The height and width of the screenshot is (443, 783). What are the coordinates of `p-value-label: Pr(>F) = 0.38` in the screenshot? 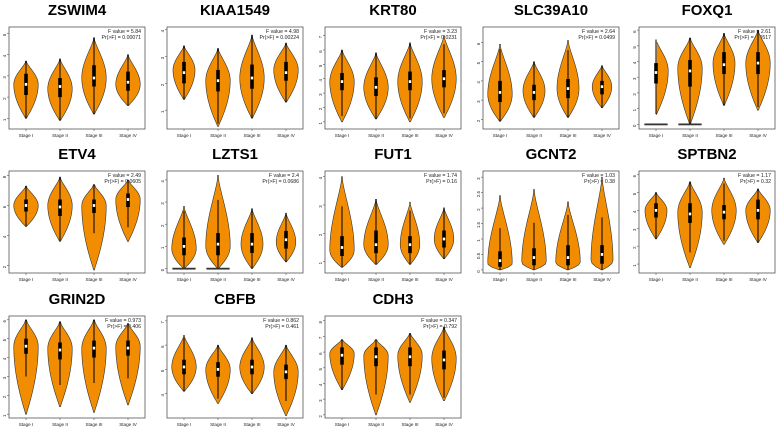 It's located at (599, 182).